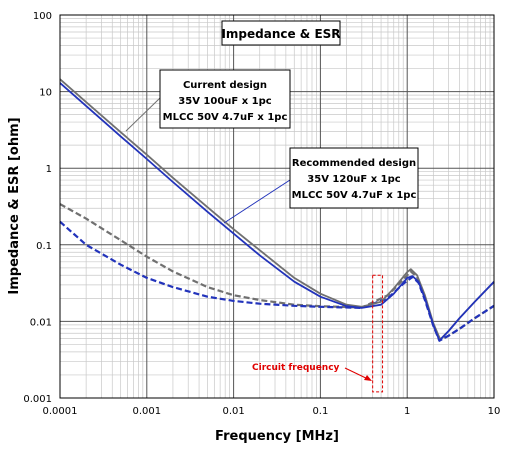  What do you see at coordinates (146, 411) in the screenshot?
I see `x-tick-label: 0.001` at bounding box center [146, 411].